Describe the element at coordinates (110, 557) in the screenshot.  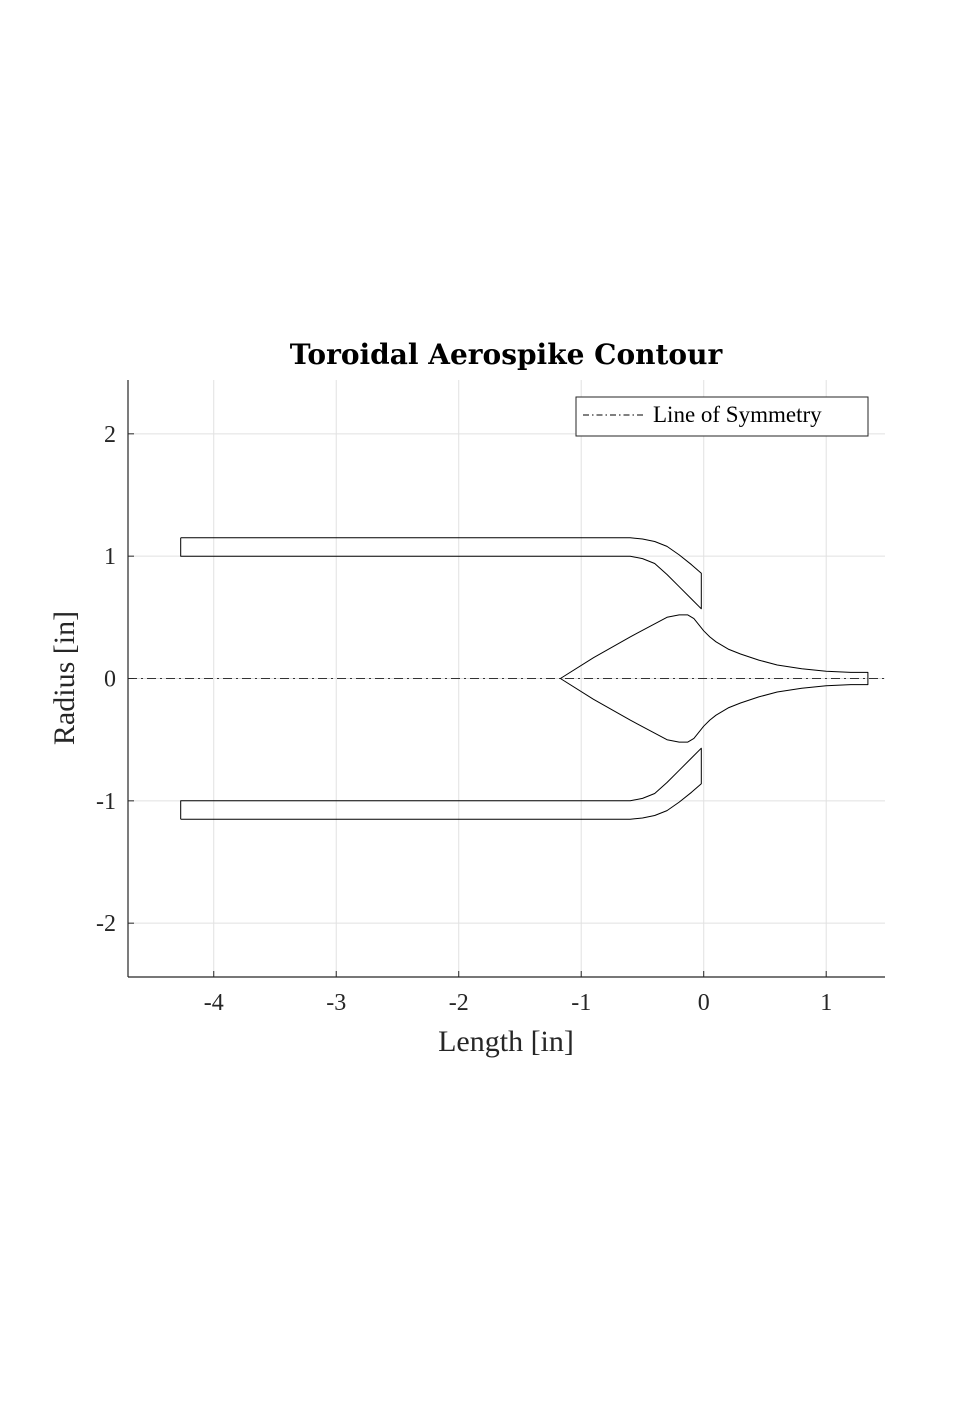
I see `y-tick-label: 1` at that location.